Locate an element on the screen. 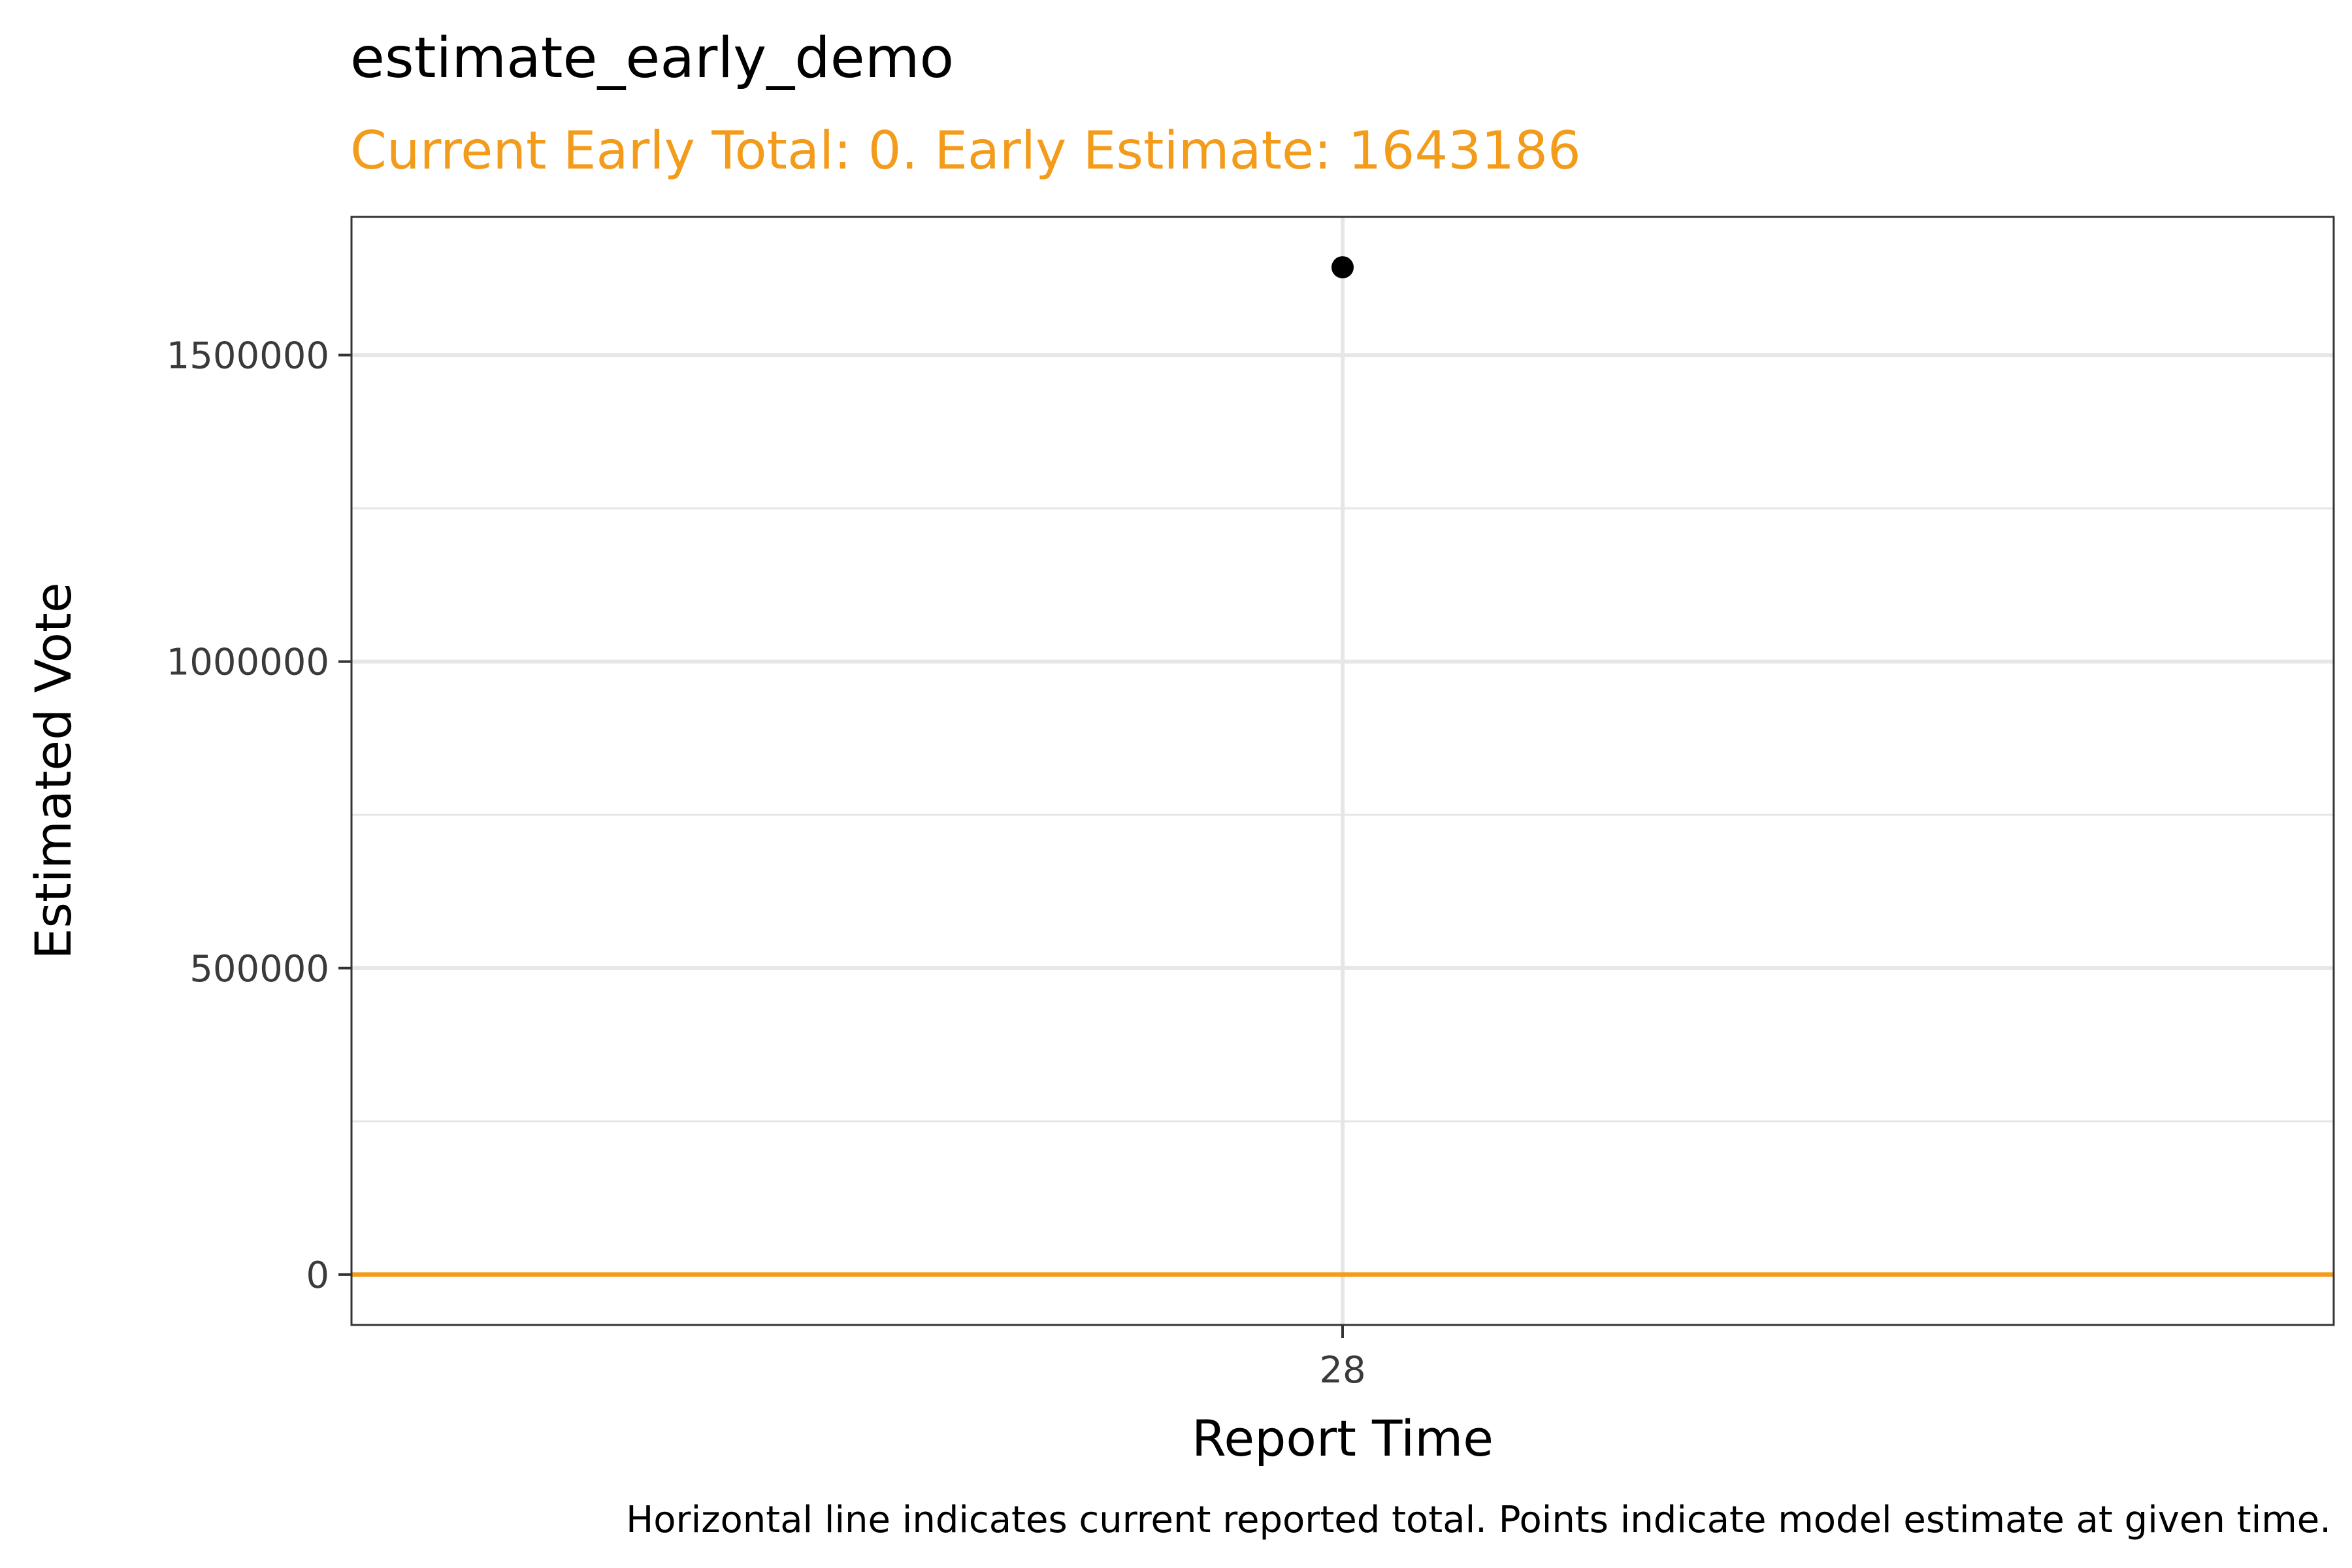 This screenshot has width=2352, height=1568. points-layer is located at coordinates (1342, 267).